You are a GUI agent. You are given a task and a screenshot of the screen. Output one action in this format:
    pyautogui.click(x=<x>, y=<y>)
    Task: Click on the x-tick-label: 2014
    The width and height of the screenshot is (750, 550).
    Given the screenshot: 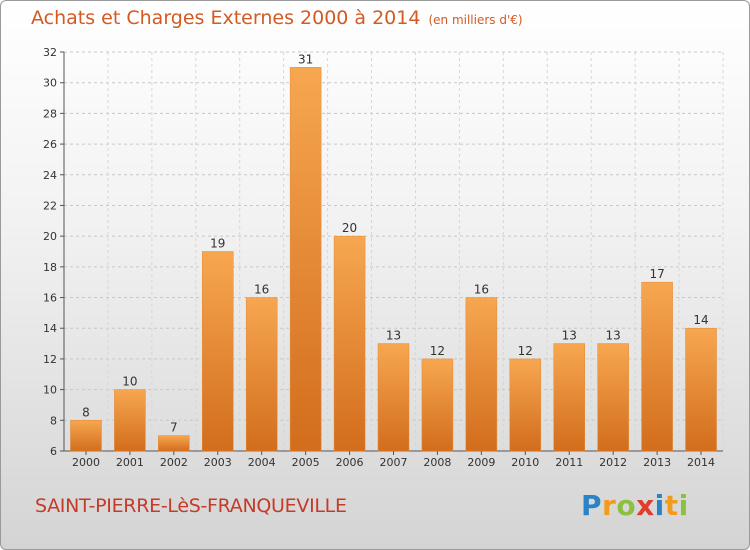 What is the action you would take?
    pyautogui.click(x=701, y=462)
    